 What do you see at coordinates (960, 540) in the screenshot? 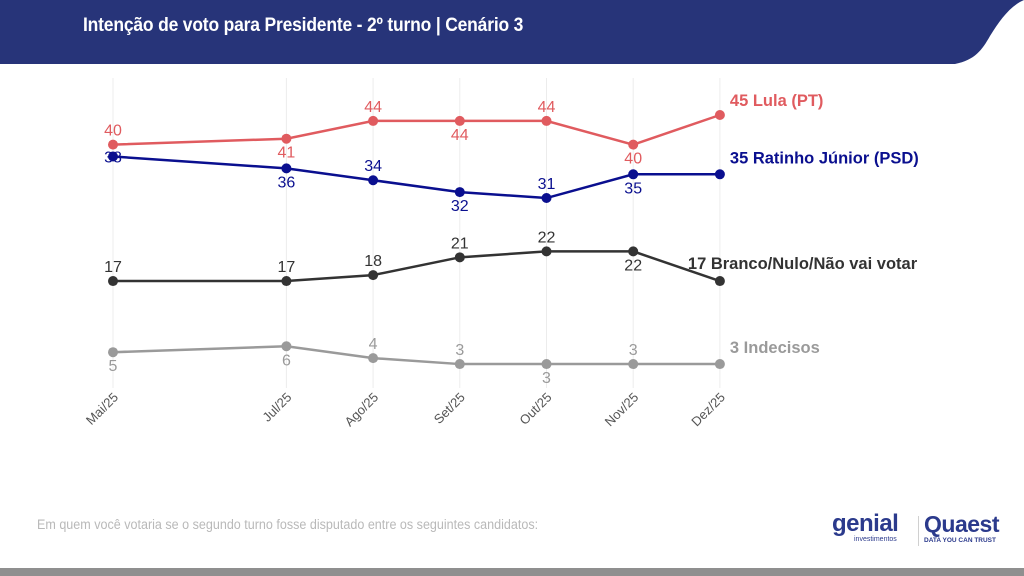
I see `quaest-logo-subtitle: DATA YOU CAN TRUST` at bounding box center [960, 540].